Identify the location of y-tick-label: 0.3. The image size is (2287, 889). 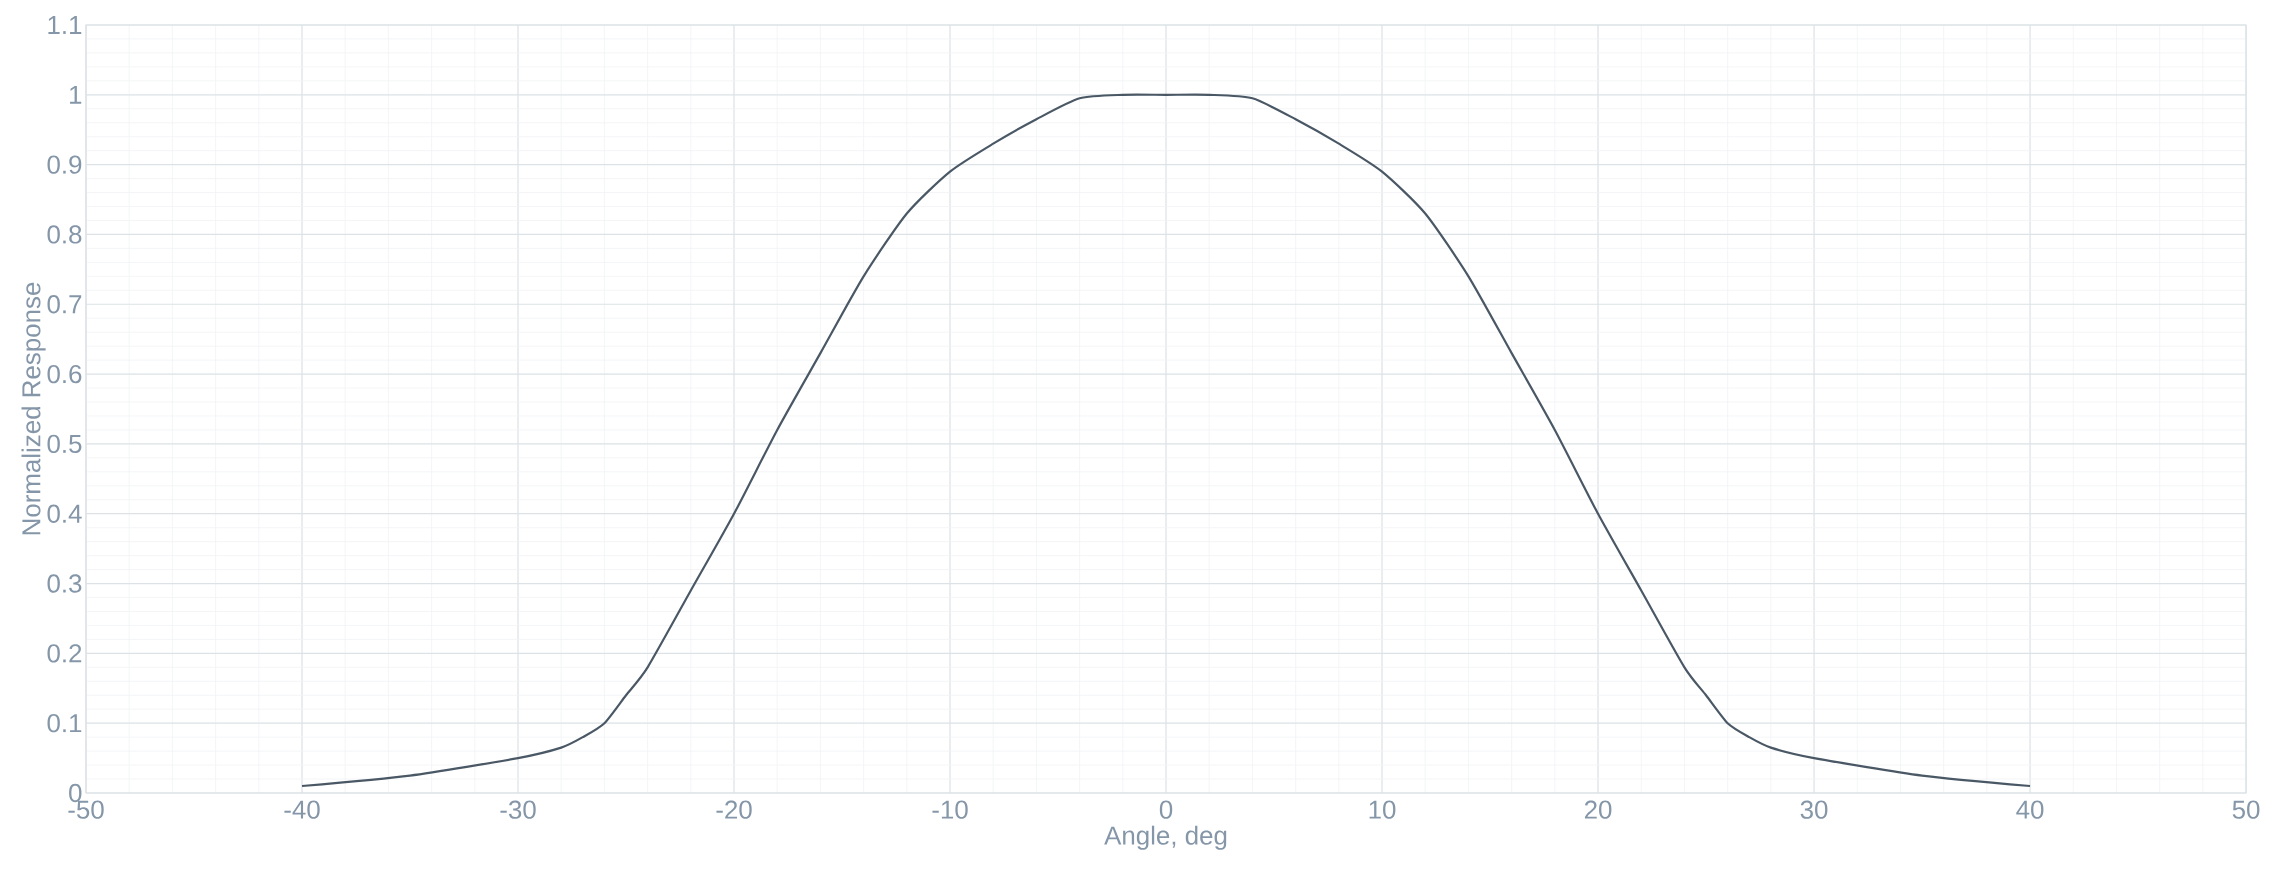
(64, 583).